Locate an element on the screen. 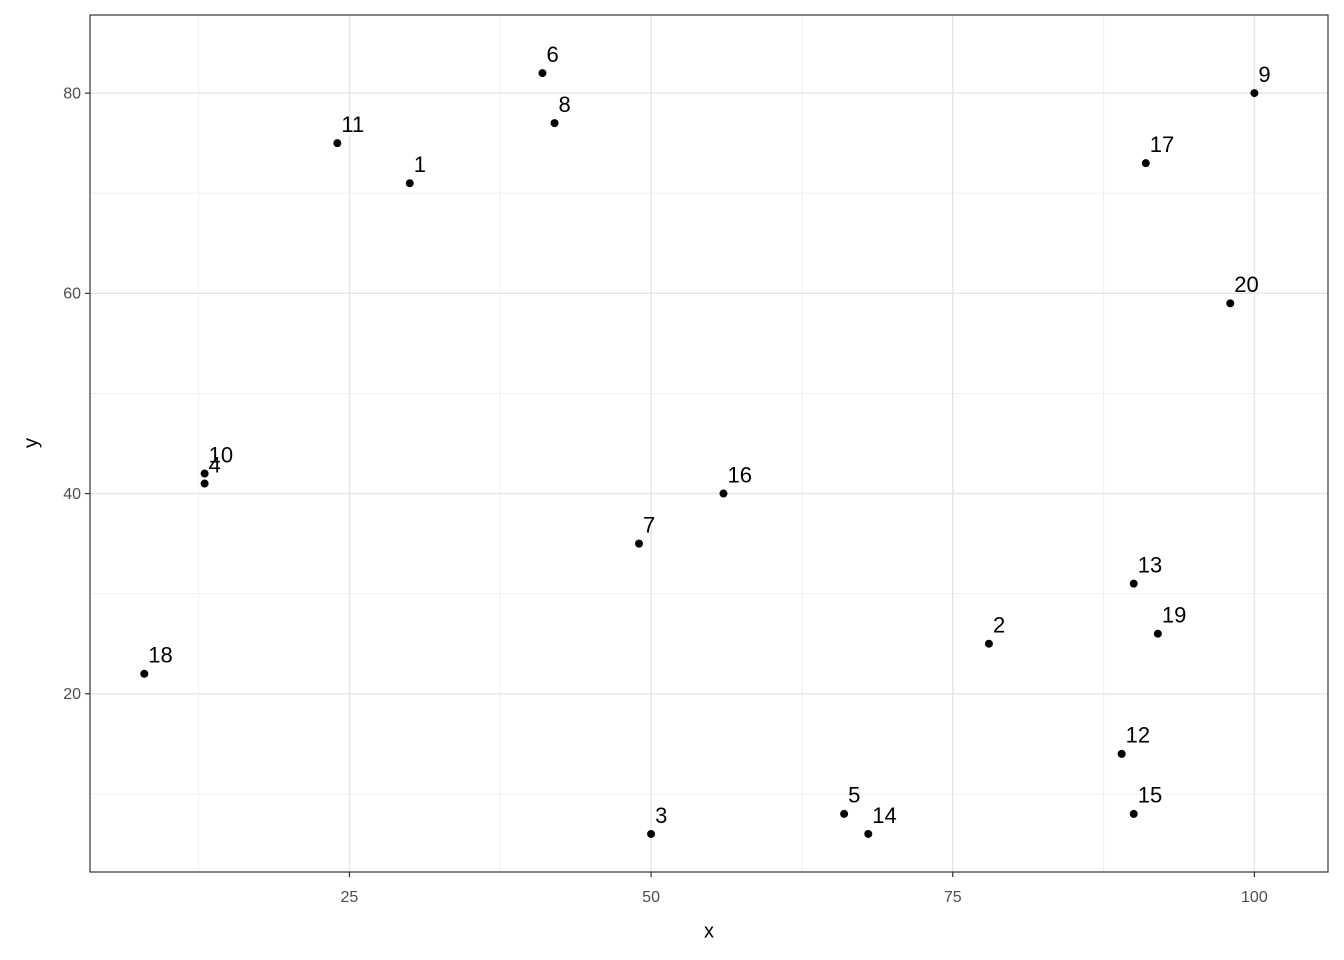 The image size is (1344, 960). point-label: 1 is located at coordinates (420, 164).